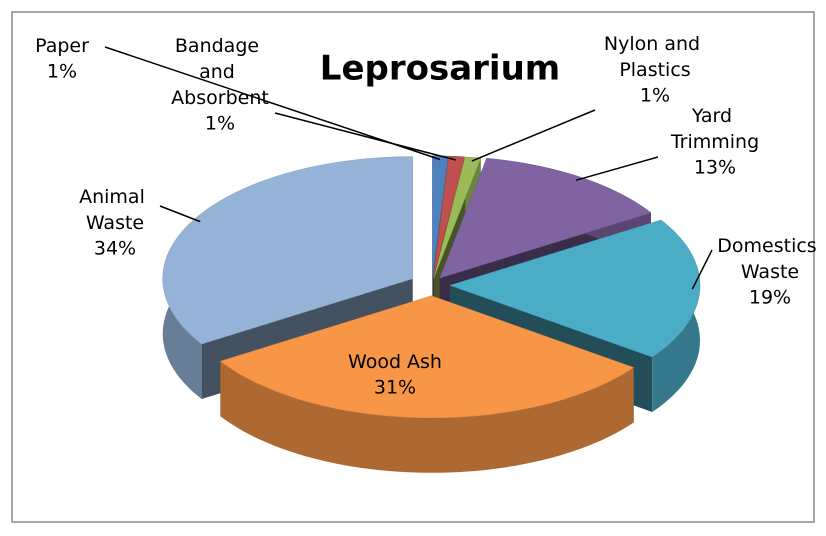 The height and width of the screenshot is (536, 826). What do you see at coordinates (714, 129) in the screenshot?
I see `category-label: Yard Trimming` at bounding box center [714, 129].